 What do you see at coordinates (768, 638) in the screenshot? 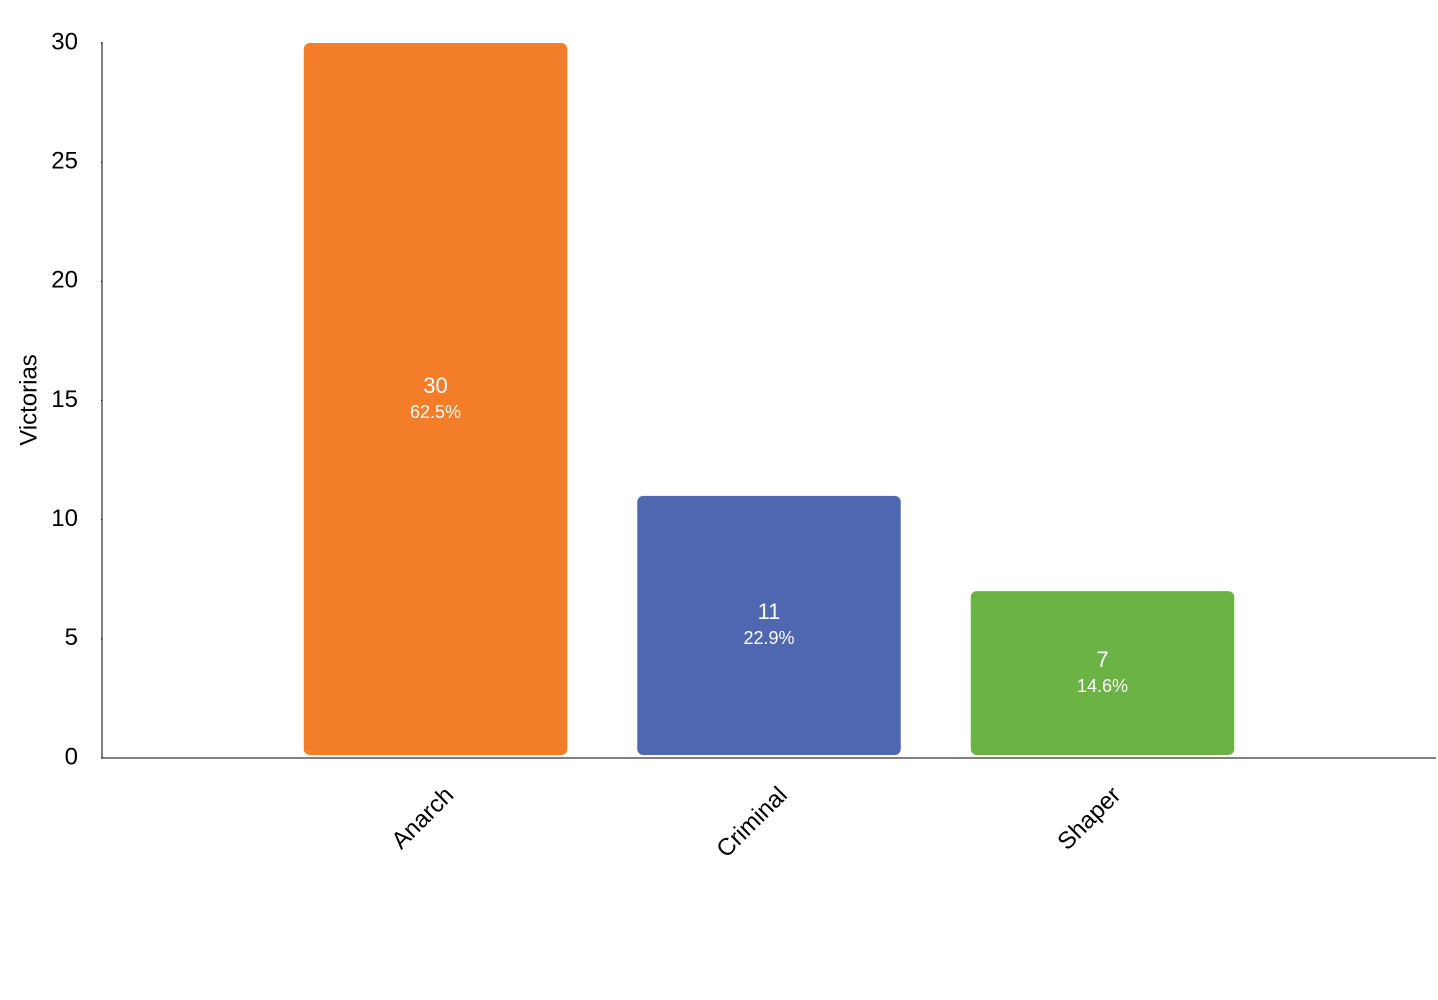
I see `percent-label: 22.9%` at bounding box center [768, 638].